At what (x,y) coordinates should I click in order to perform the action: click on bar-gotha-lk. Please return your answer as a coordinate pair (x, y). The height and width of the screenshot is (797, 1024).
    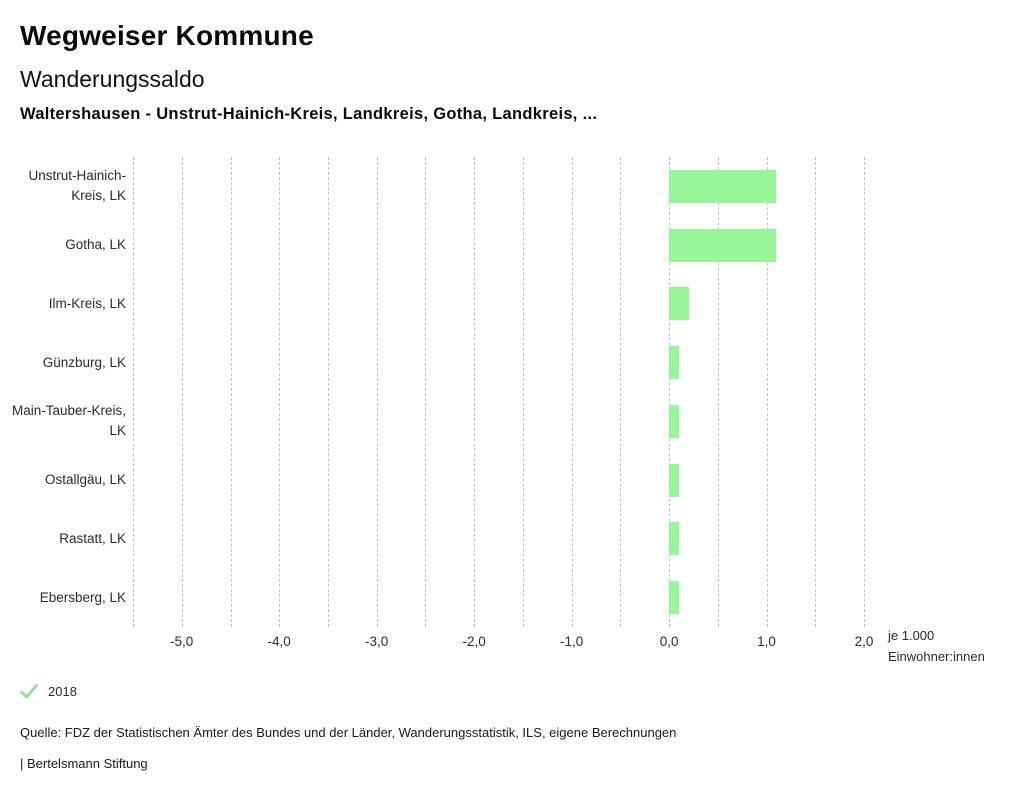
    Looking at the image, I should click on (723, 245).